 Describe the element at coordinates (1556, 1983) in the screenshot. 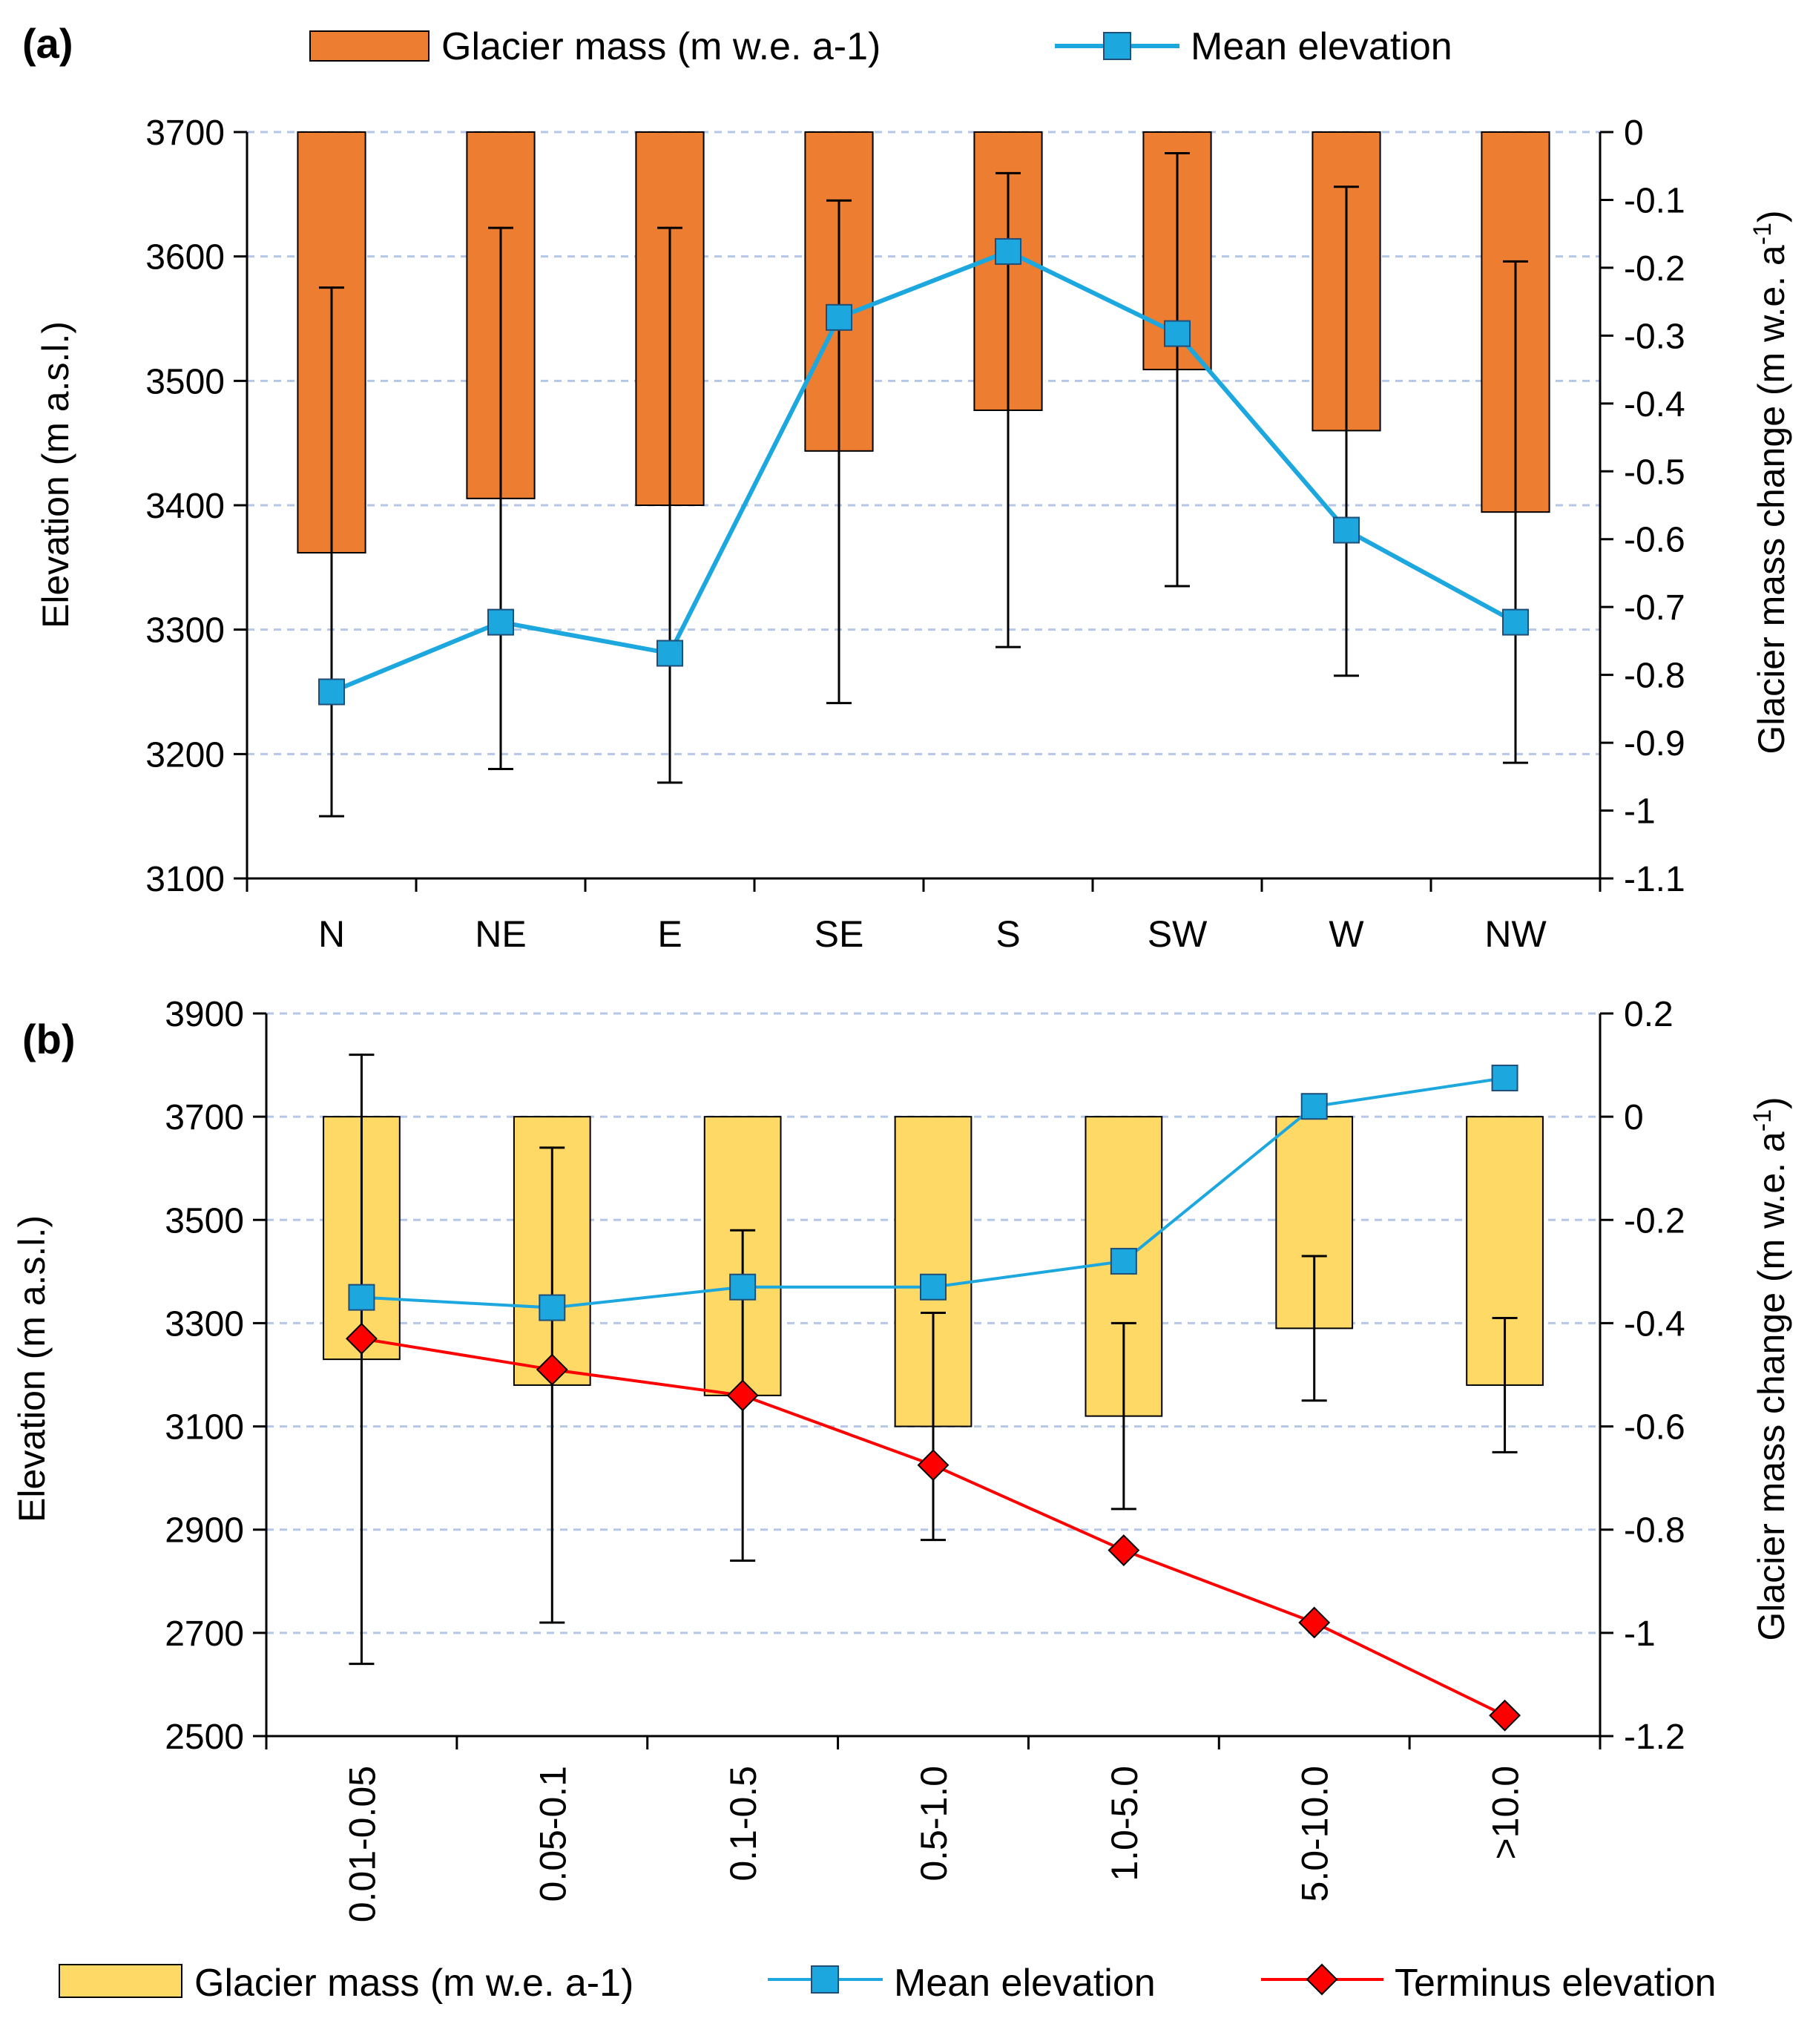

I see `legend-b-terminus-label: Terminus elevation` at that location.